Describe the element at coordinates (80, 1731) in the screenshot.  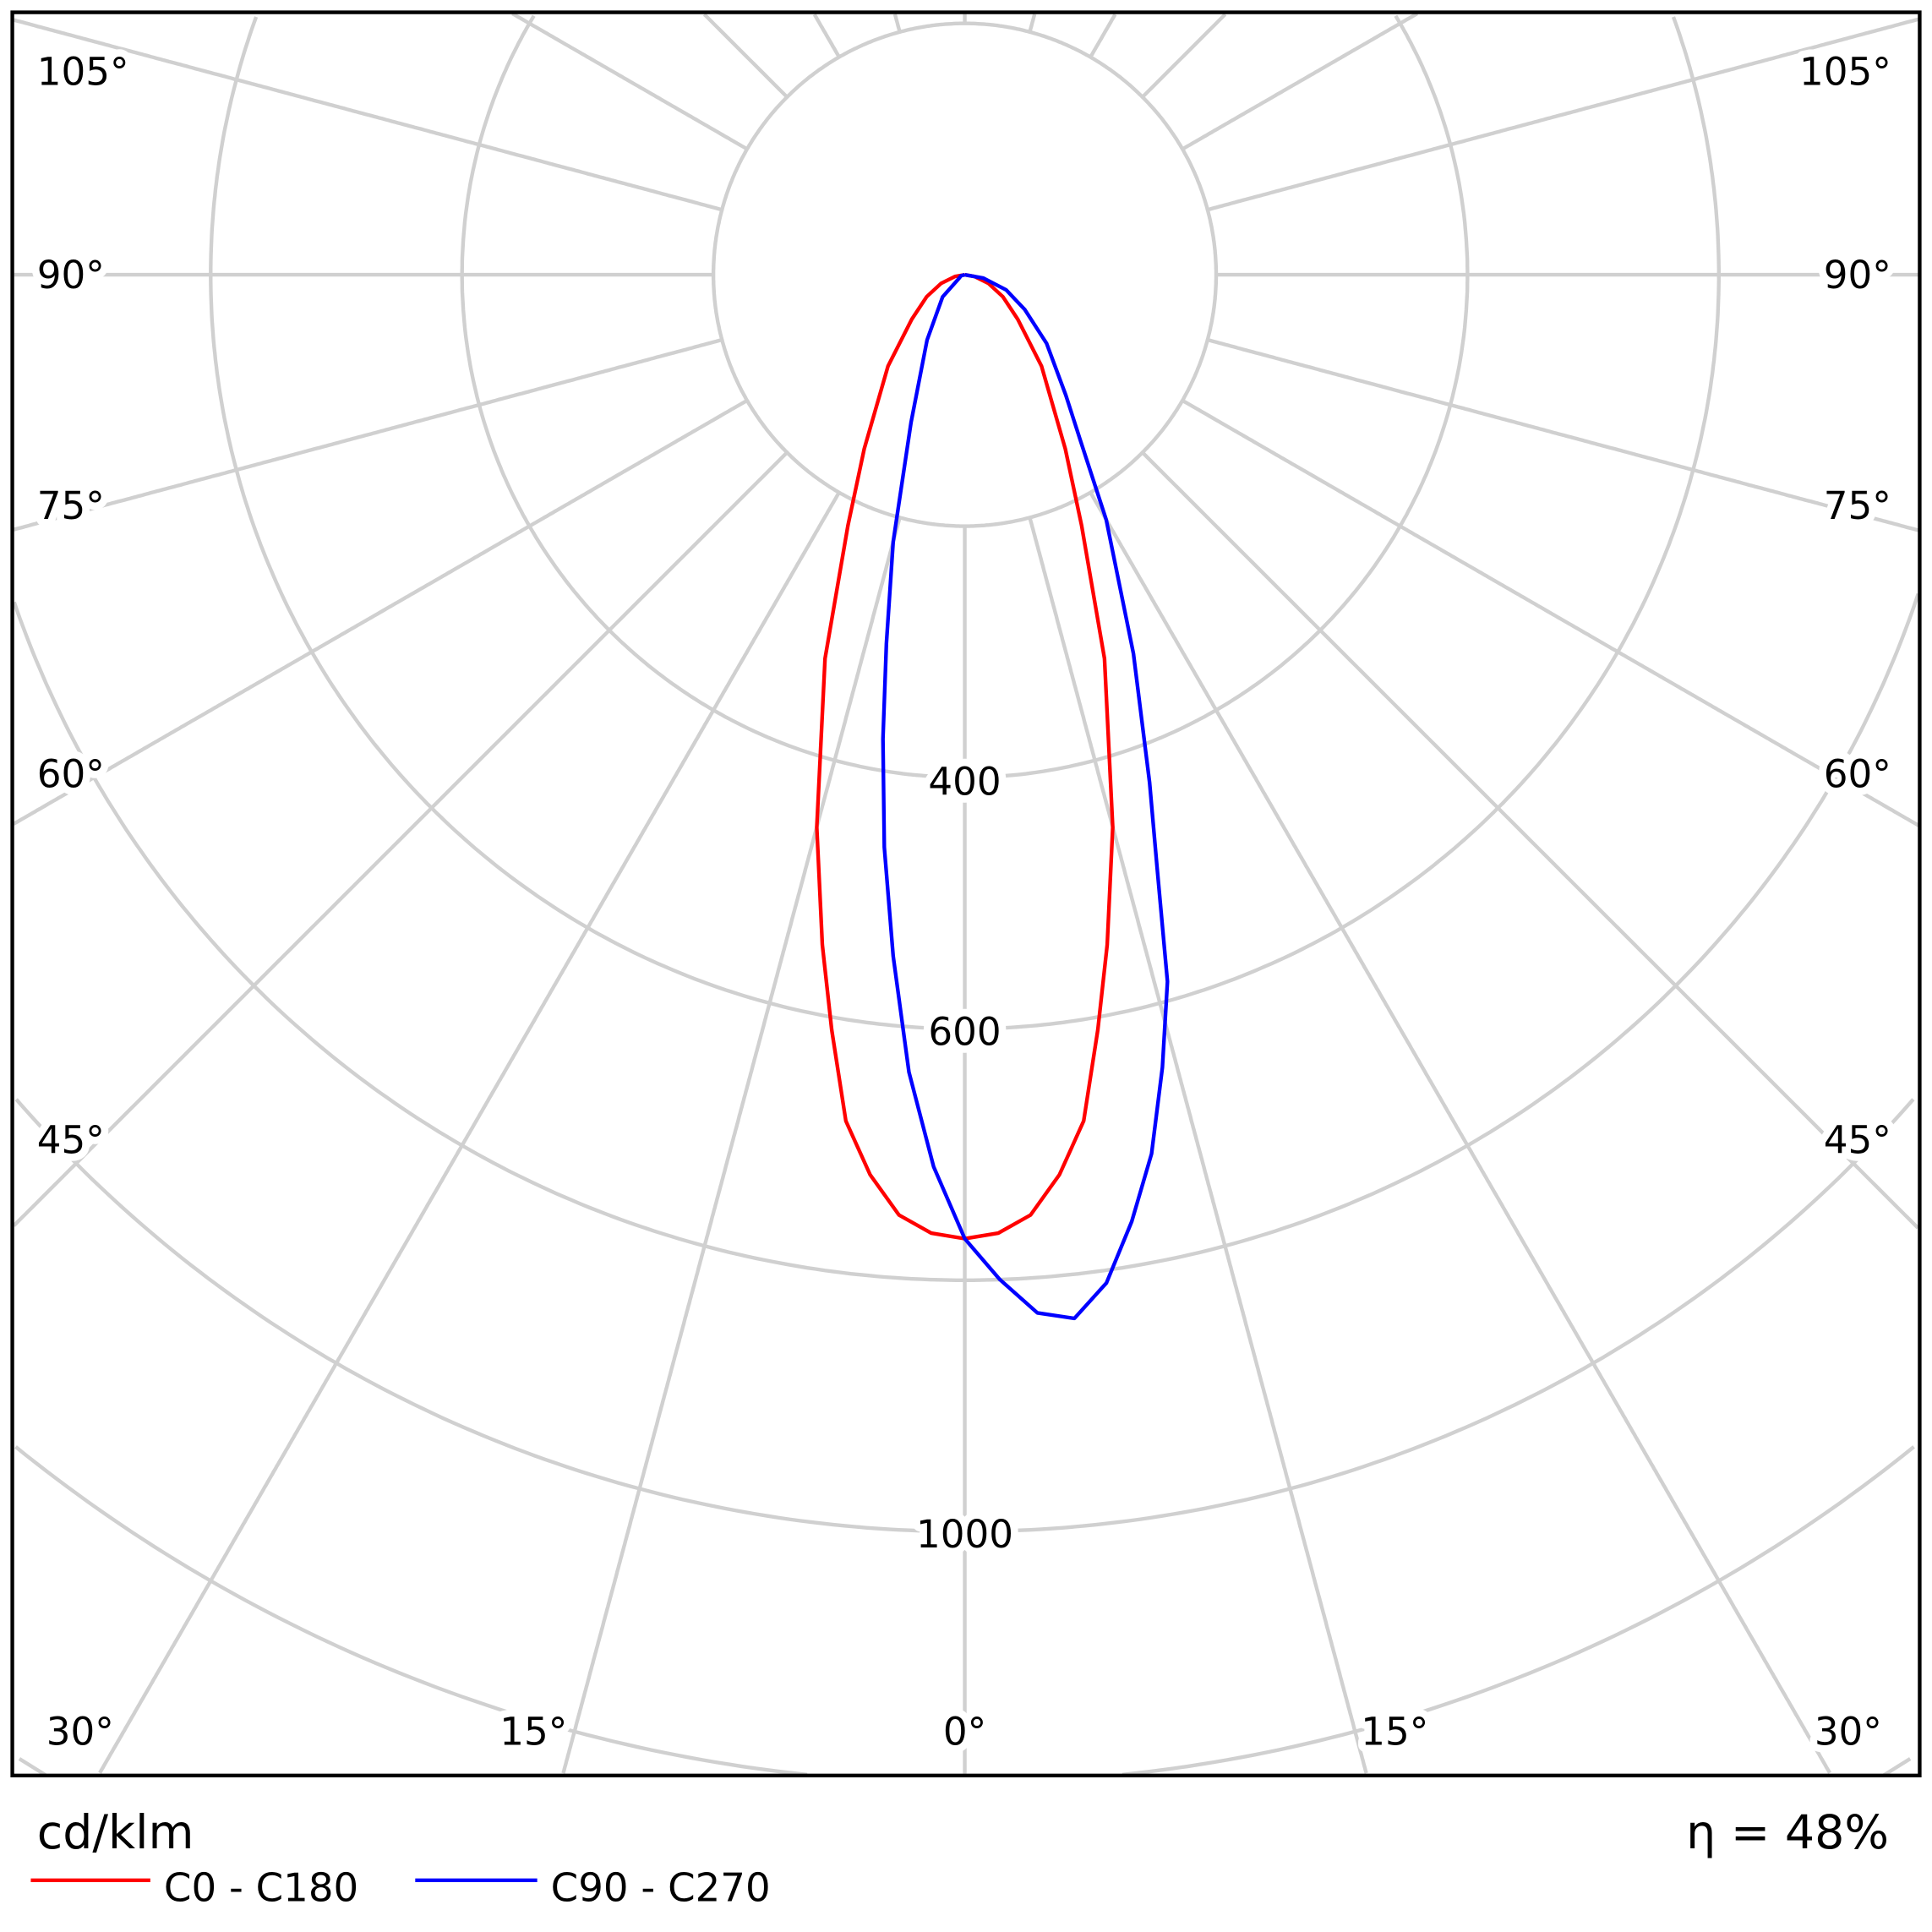
I see `angle-label-bottom-left-30: 30°` at that location.